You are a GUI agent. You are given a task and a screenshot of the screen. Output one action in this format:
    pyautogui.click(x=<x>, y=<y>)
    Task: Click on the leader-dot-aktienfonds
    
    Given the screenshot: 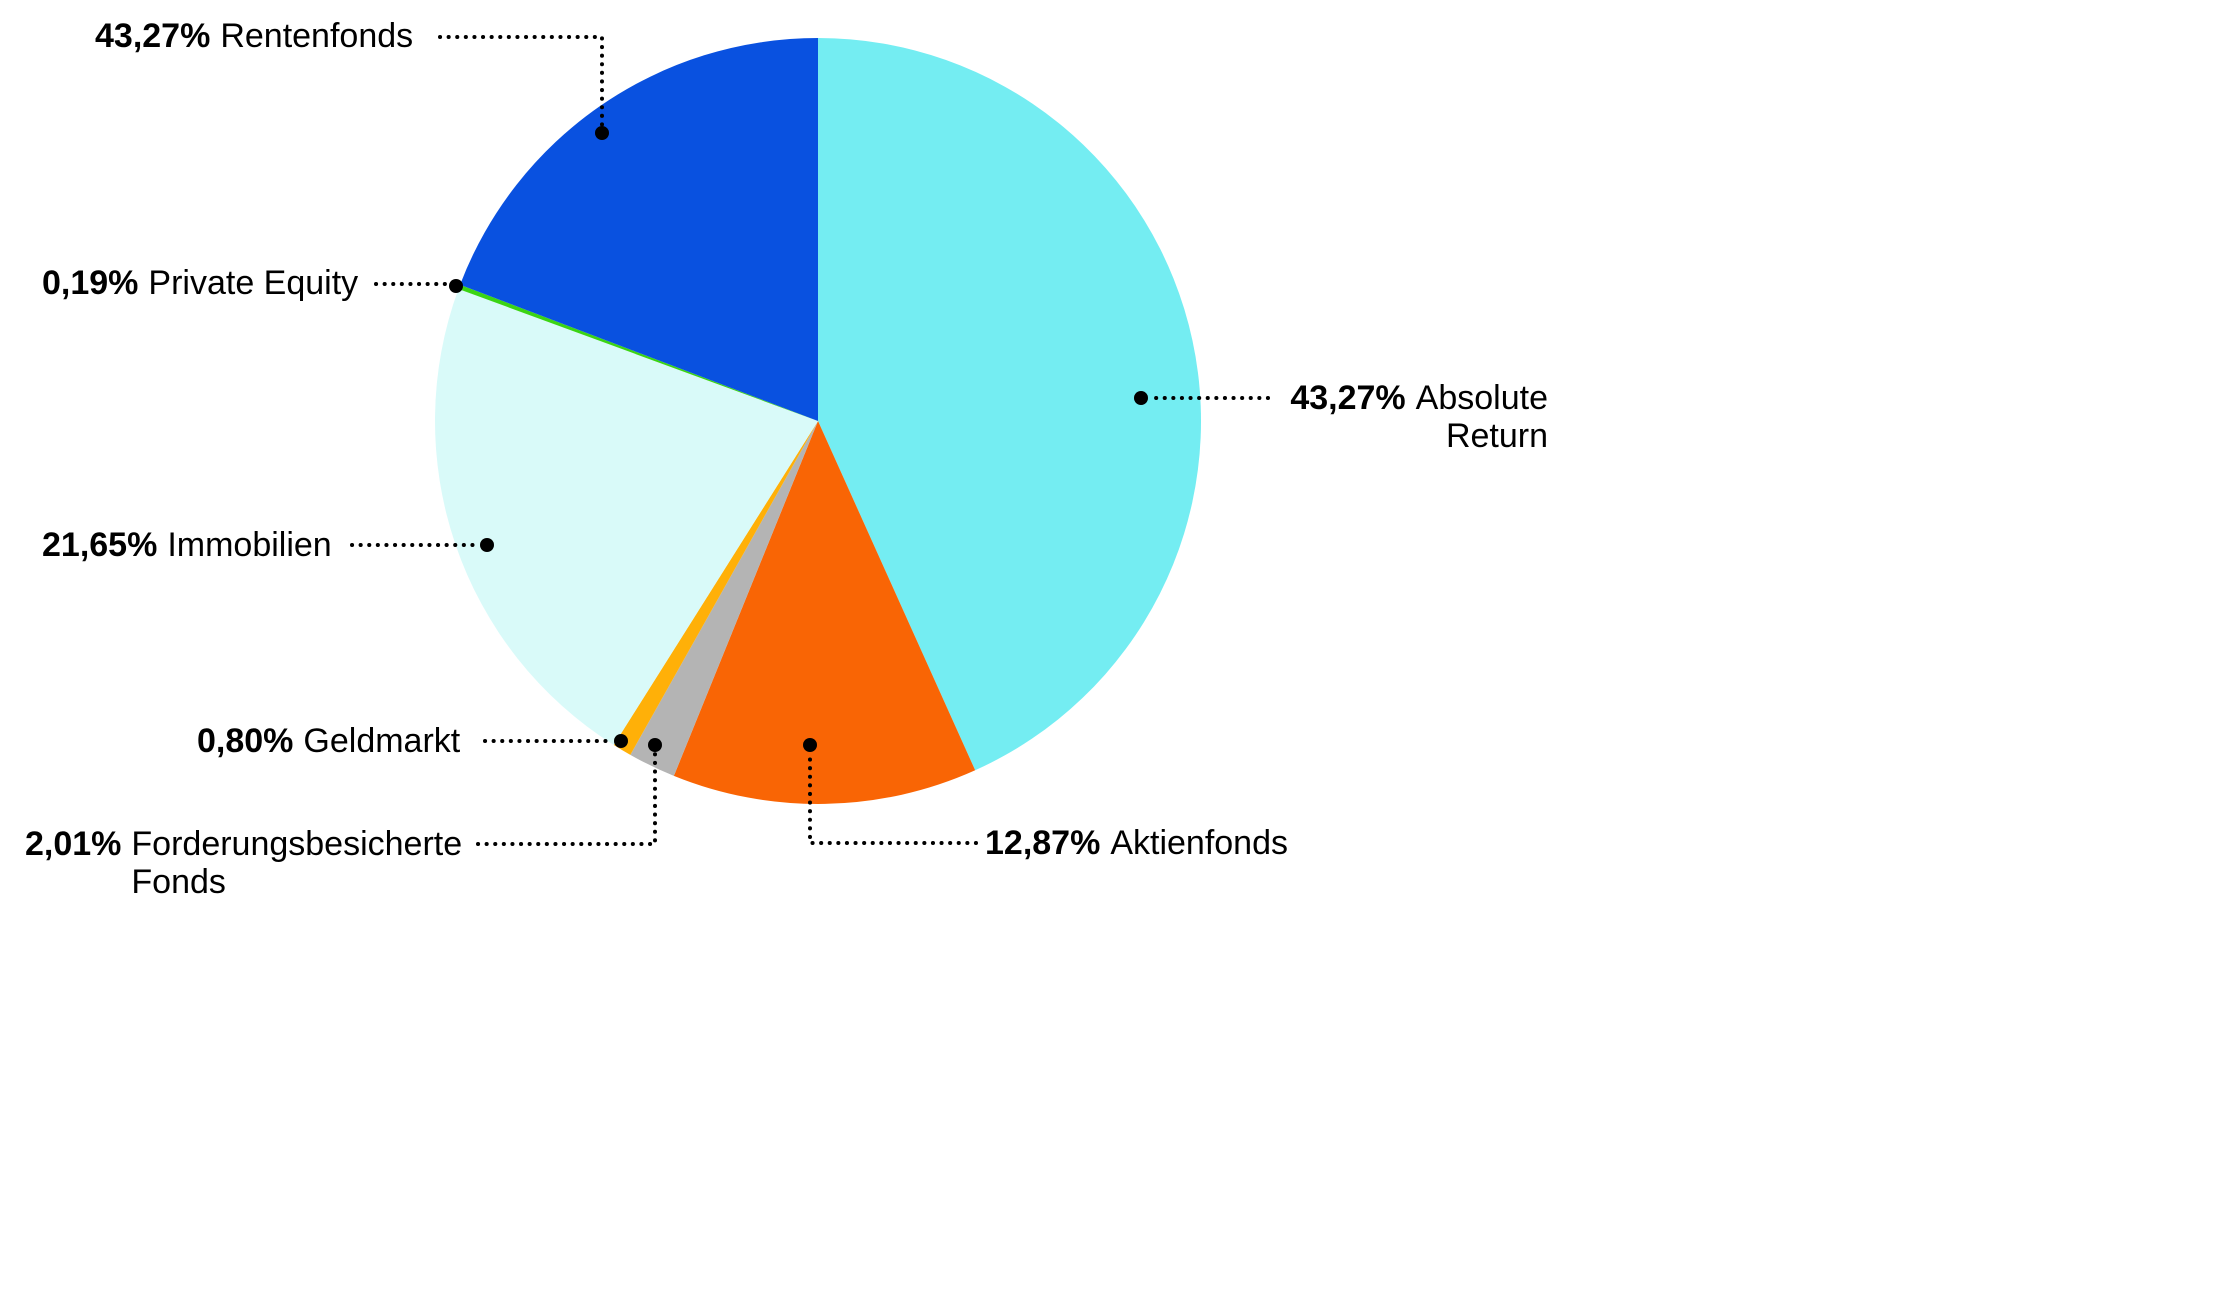 What is the action you would take?
    pyautogui.click(x=810, y=745)
    